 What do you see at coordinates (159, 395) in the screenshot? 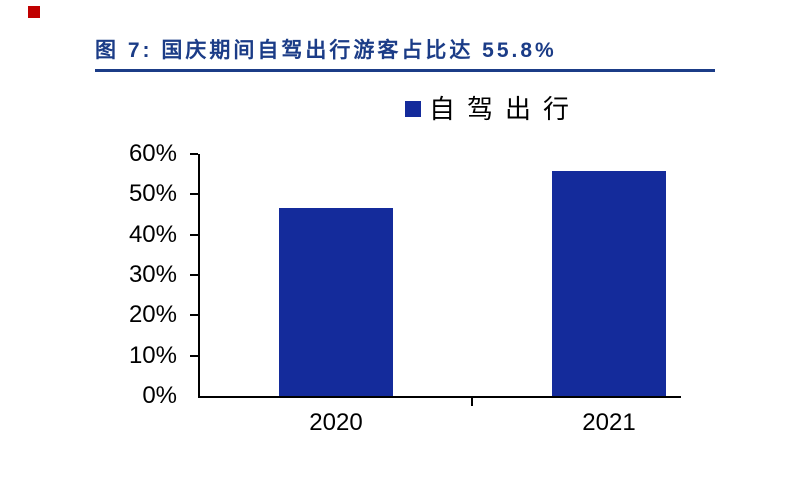
I see `y-tick-label: 0%` at bounding box center [159, 395].